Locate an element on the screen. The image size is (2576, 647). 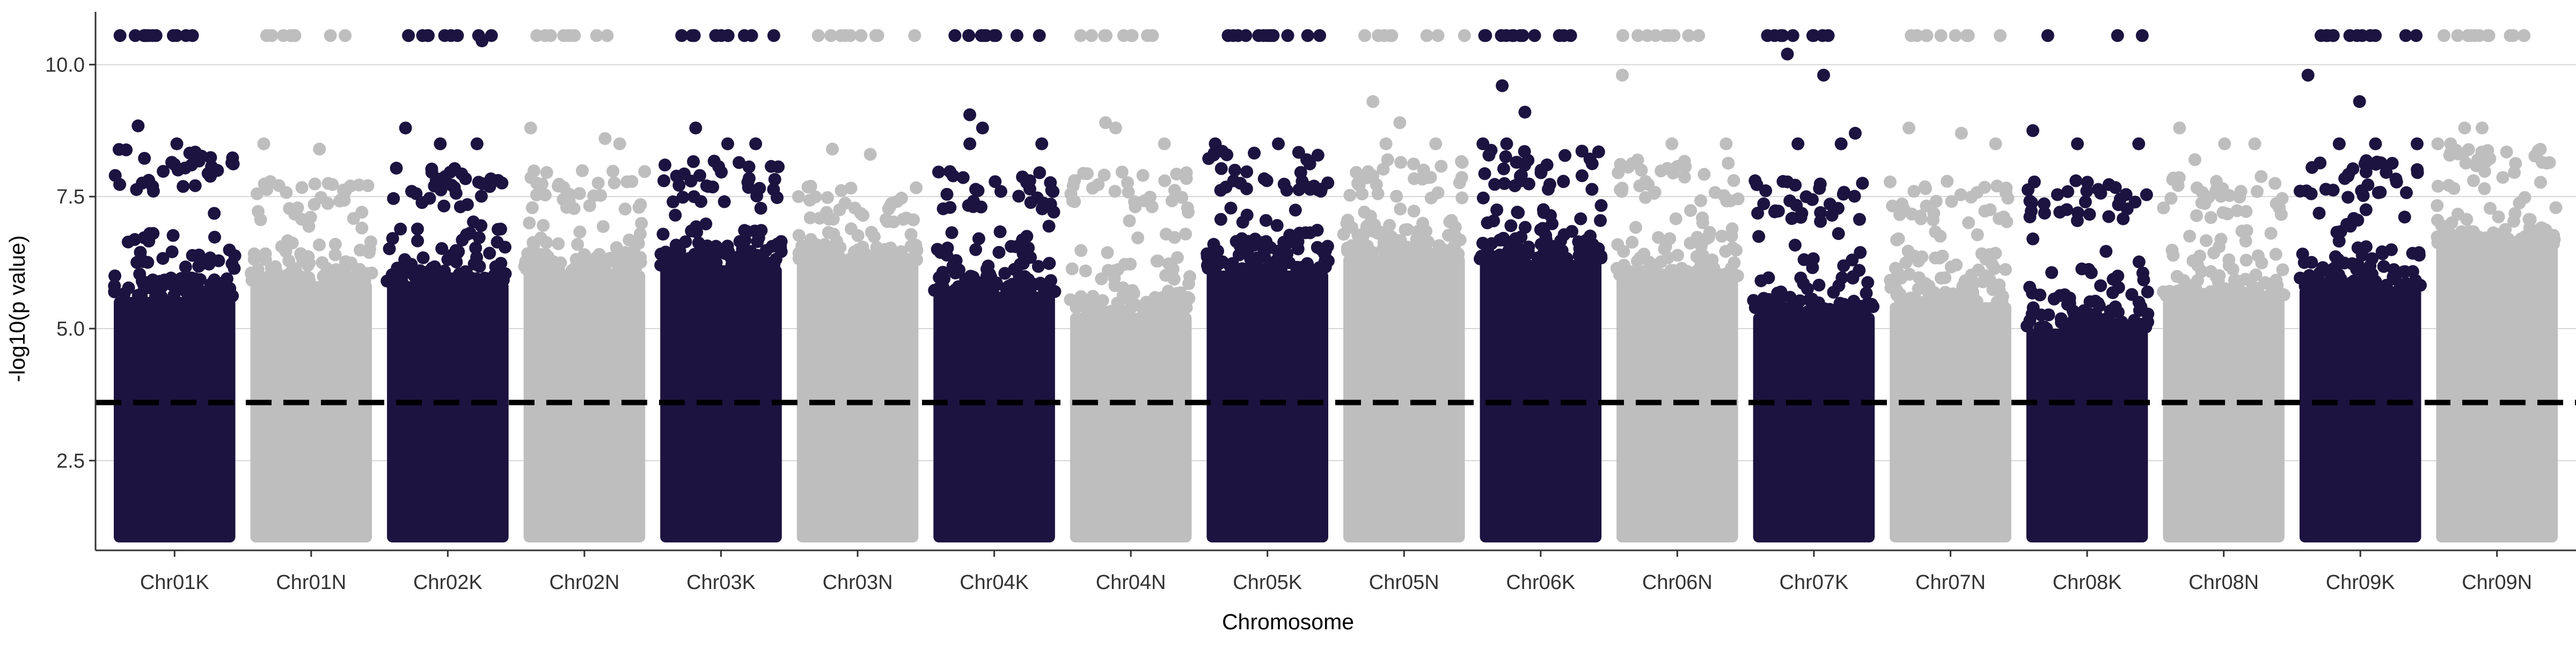
y-tick-label: 5.0 is located at coordinates (70, 329).